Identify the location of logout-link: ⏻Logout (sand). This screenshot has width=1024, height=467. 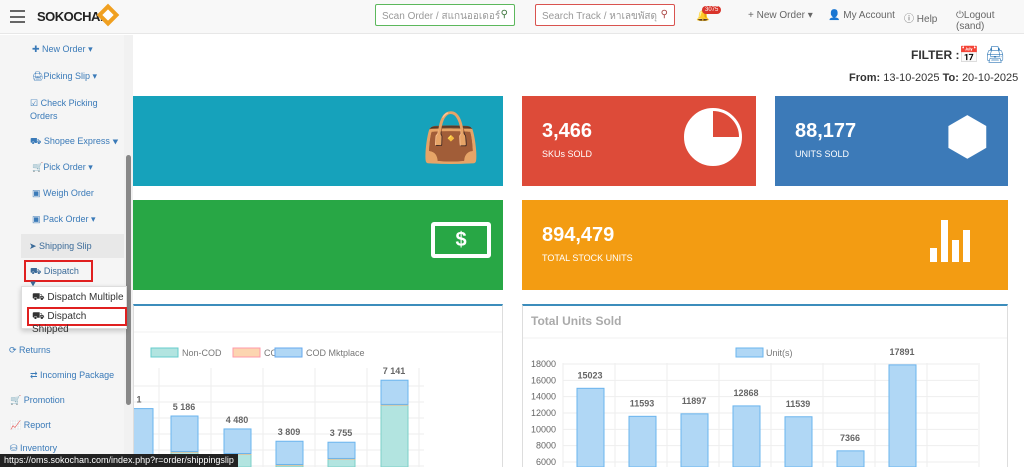
(975, 21).